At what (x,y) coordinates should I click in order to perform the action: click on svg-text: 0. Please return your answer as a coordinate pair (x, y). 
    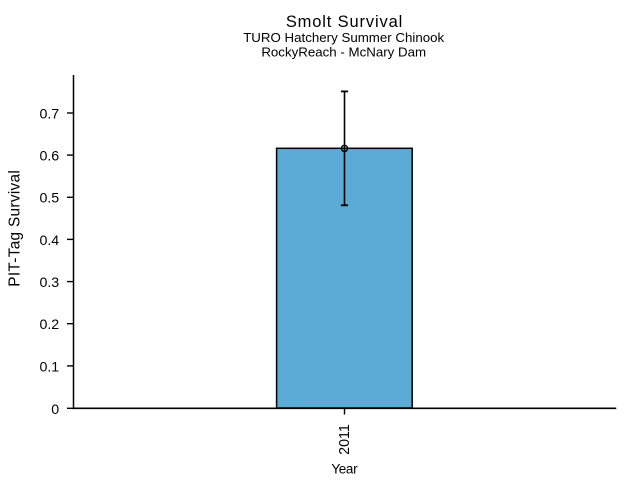
    Looking at the image, I should click on (55, 410).